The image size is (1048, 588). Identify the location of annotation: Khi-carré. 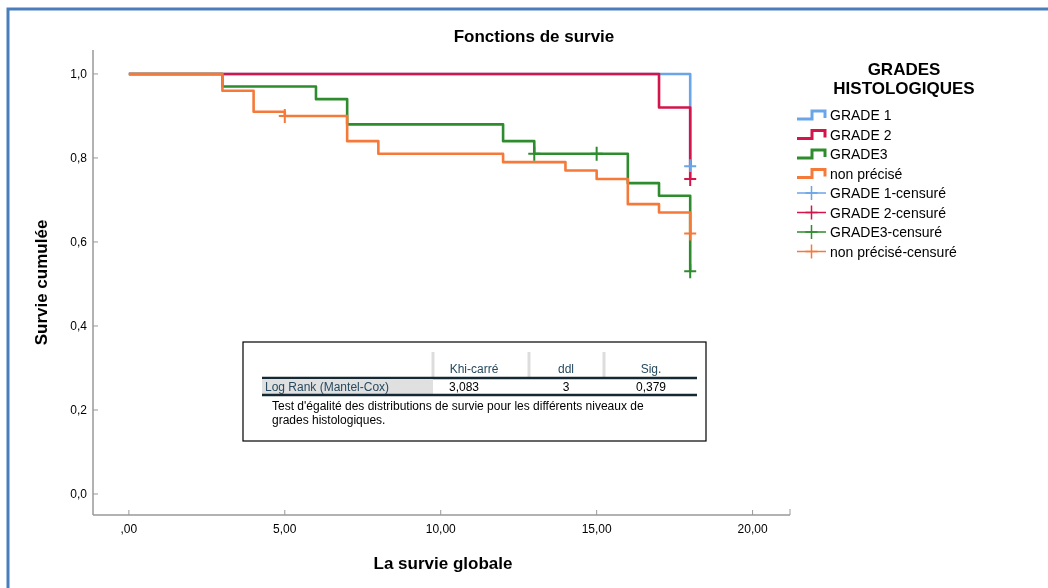
(474, 369).